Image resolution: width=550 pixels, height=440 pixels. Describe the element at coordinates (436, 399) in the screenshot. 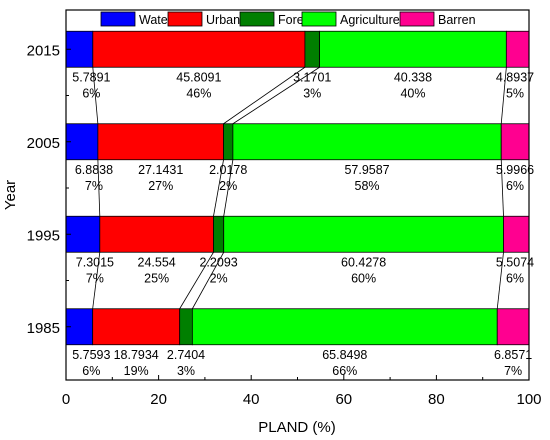

I see `x-tick-label-80: 80` at that location.